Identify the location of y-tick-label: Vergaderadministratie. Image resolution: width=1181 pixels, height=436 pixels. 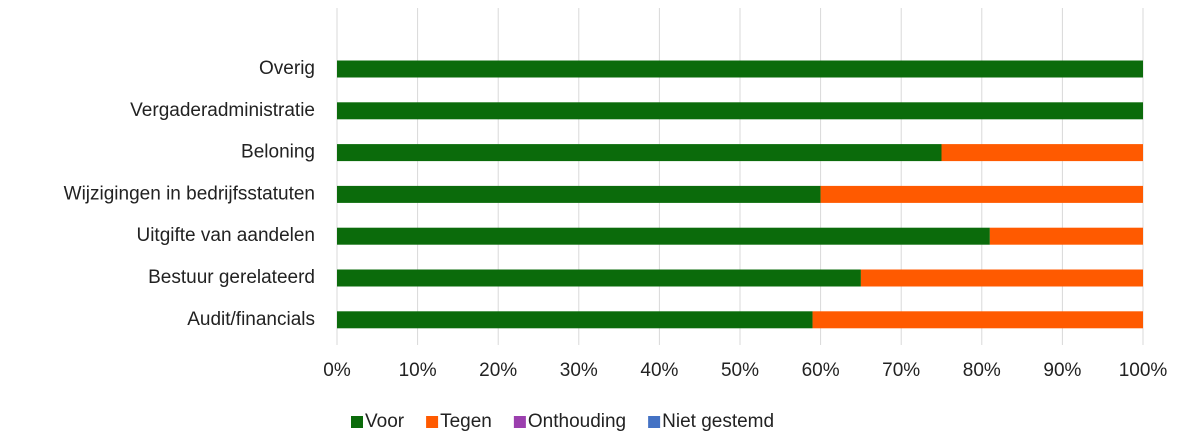
(222, 110).